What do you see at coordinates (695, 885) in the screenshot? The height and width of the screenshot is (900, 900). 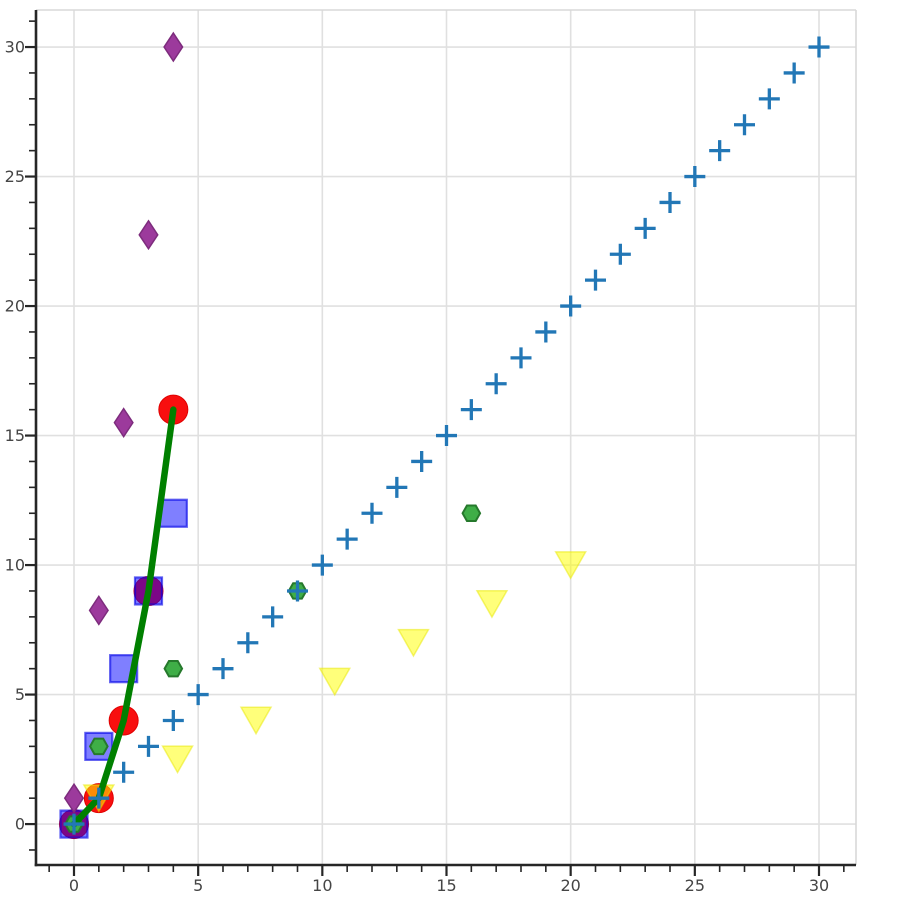 I see `x-tick-label: 25` at bounding box center [695, 885].